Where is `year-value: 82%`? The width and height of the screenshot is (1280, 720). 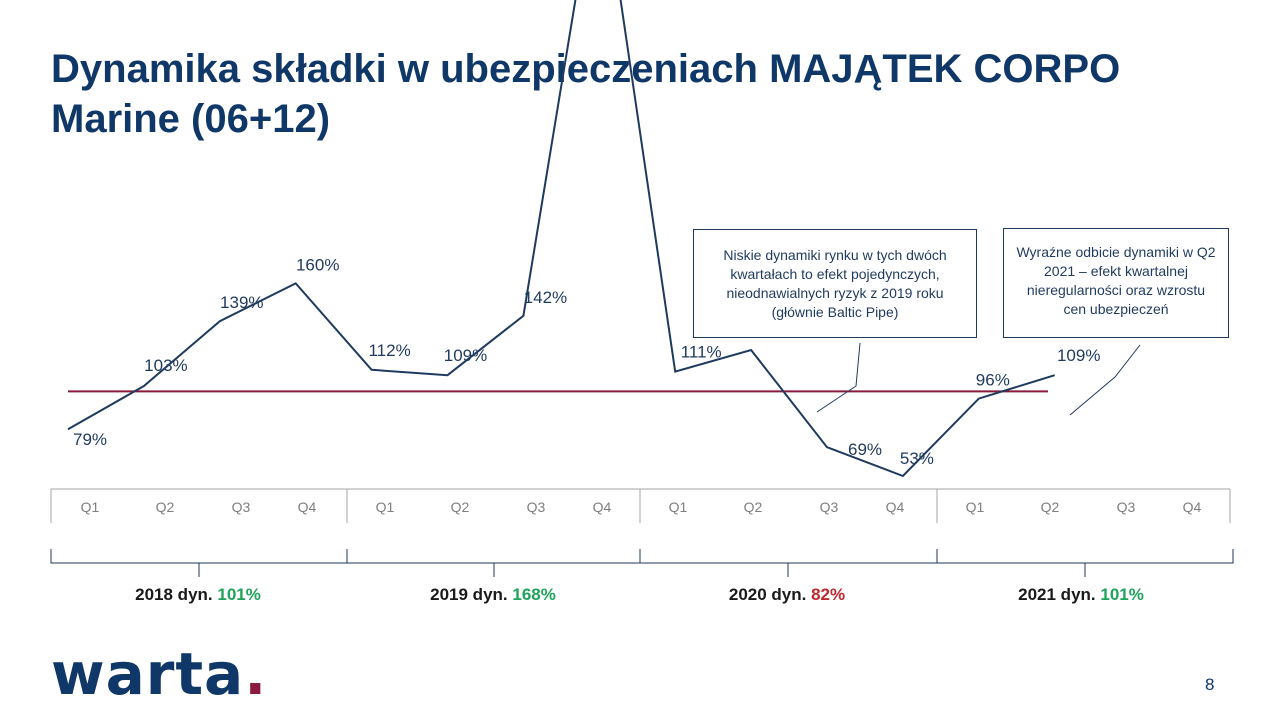
year-value: 82% is located at coordinates (828, 594).